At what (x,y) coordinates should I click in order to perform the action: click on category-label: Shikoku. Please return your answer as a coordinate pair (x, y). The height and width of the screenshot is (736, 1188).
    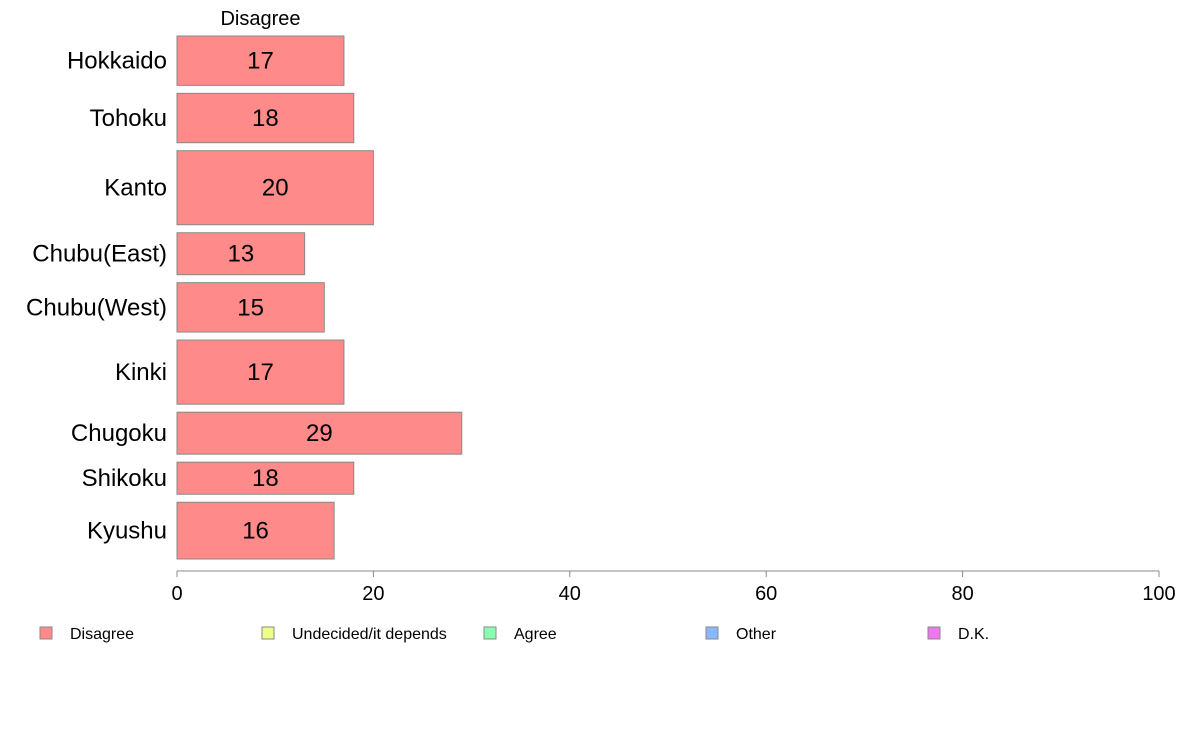
    Looking at the image, I should click on (124, 478).